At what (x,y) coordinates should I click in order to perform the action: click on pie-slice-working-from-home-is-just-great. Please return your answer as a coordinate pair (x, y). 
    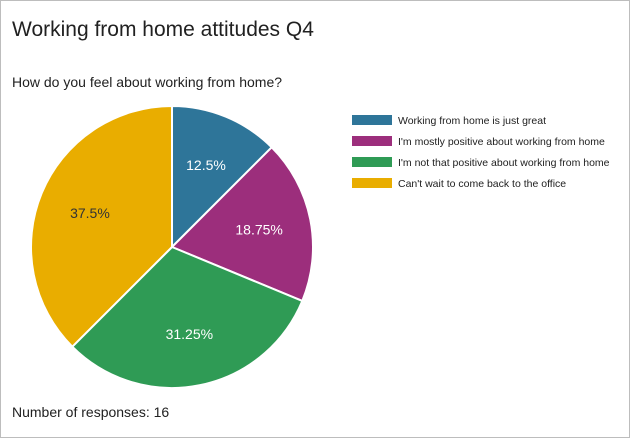
    Looking at the image, I should click on (222, 176).